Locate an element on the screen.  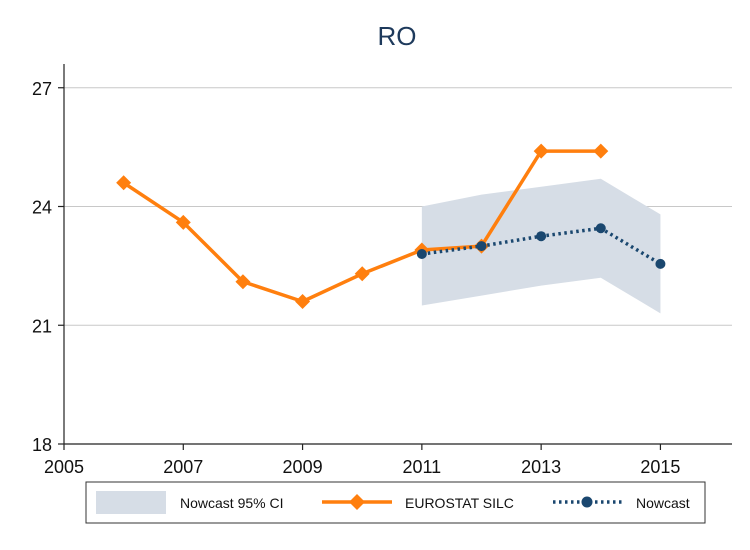
x-tick-label: 2005 is located at coordinates (64, 467).